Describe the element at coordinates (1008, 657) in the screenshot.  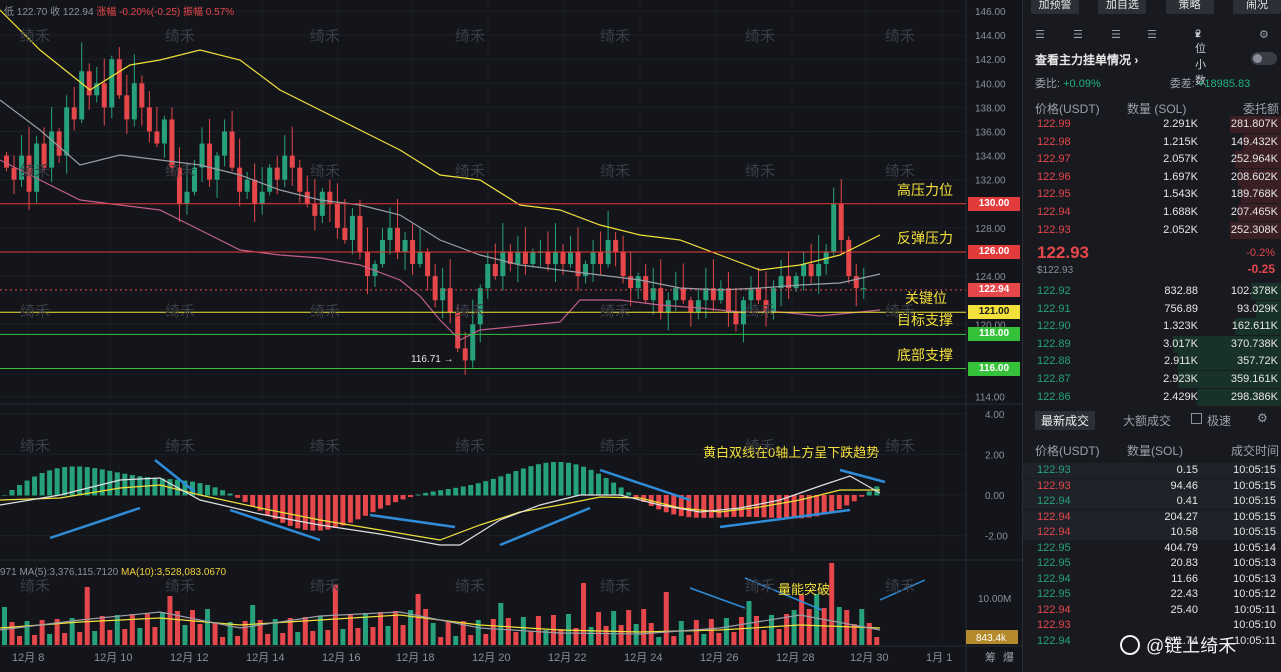
I see `axis-corner-label: 爆` at that location.